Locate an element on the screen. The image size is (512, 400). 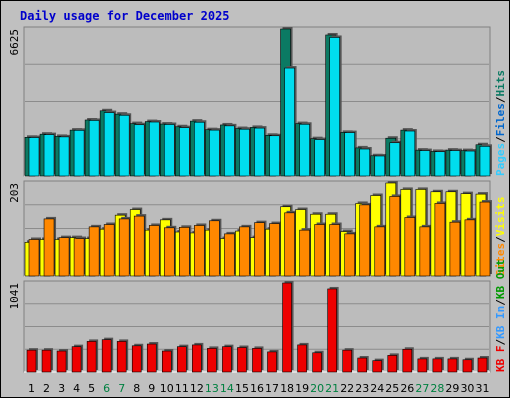
x-tick-label: 30 is located at coordinates (467, 388).